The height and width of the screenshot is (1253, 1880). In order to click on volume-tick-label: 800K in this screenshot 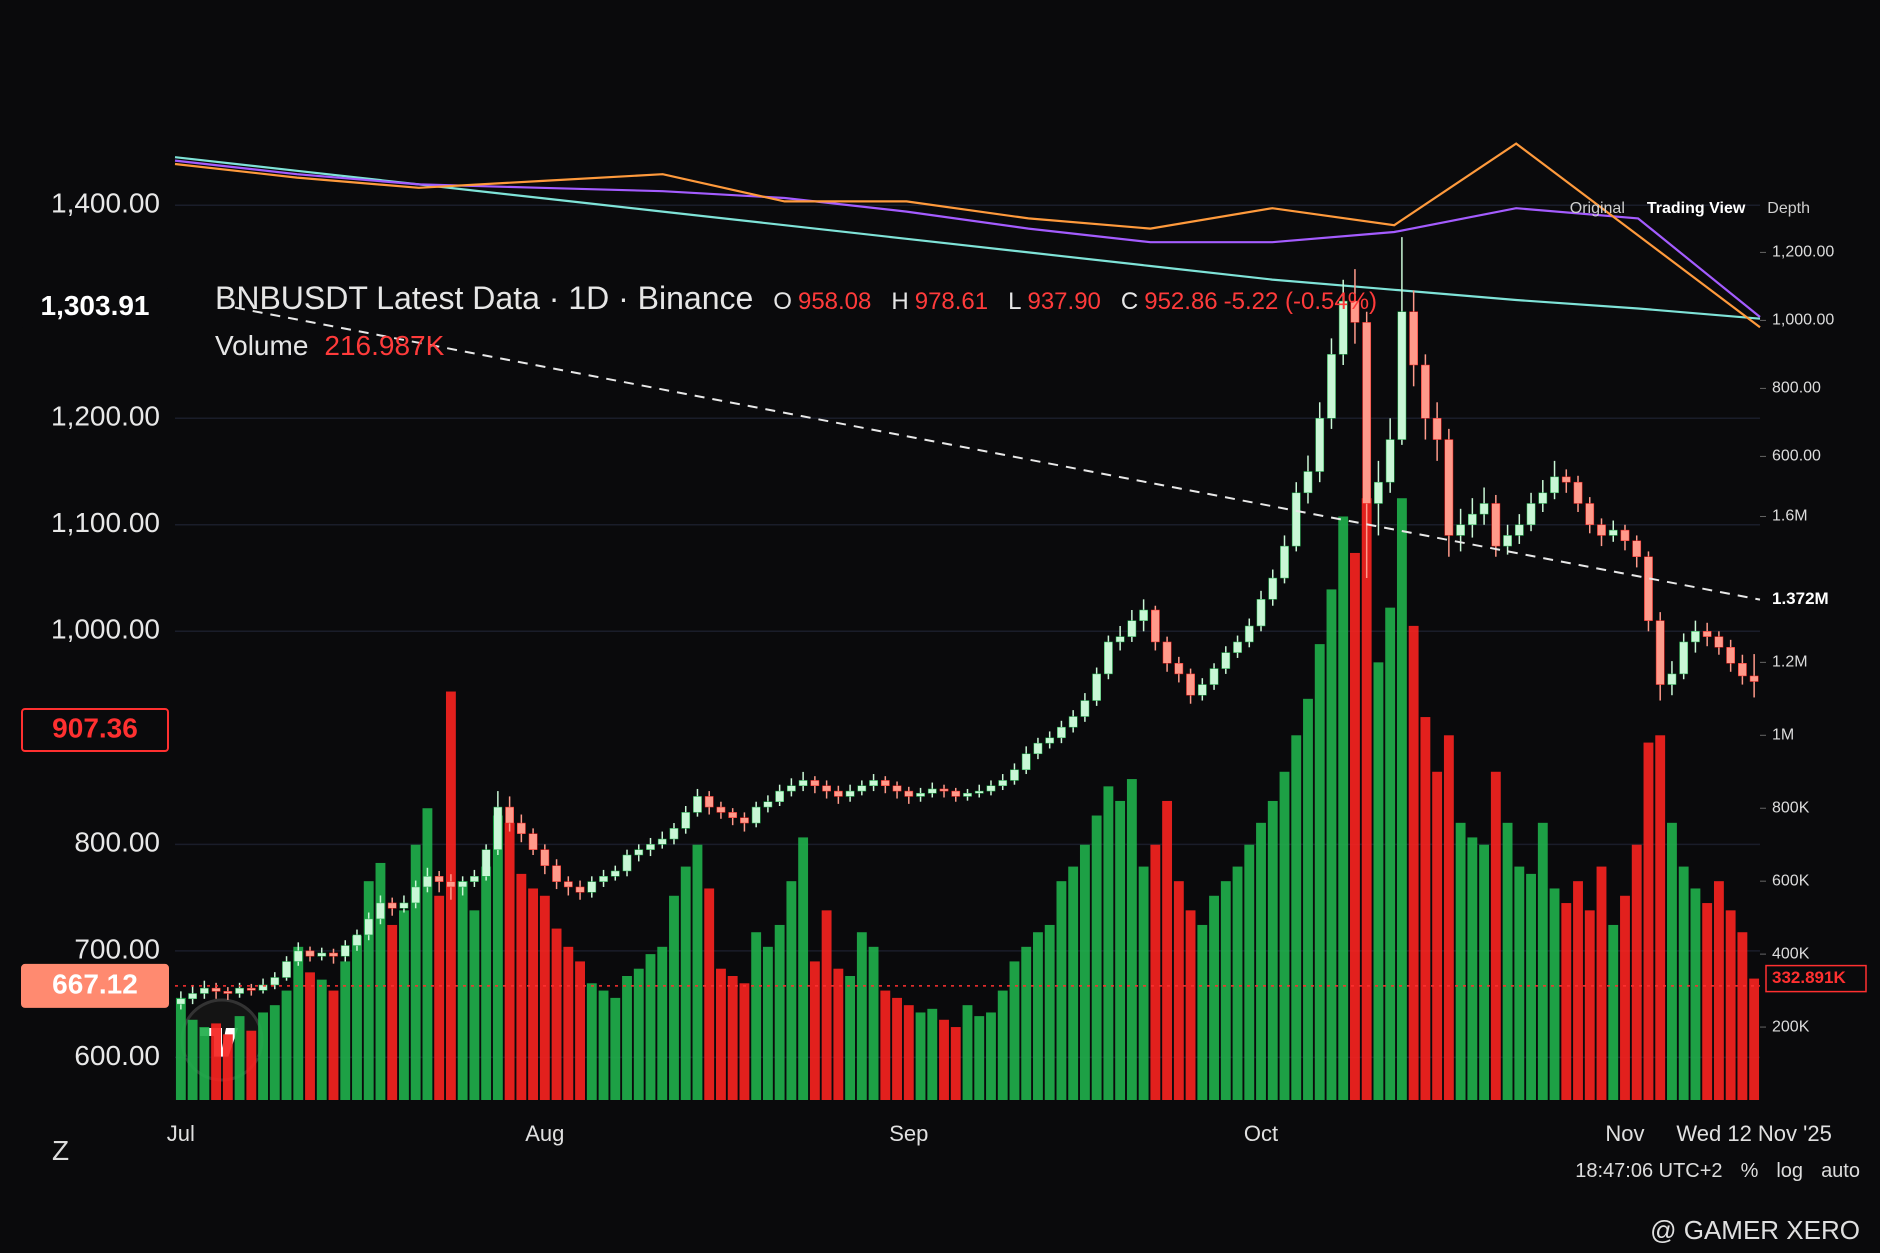, I will do `click(1791, 807)`.